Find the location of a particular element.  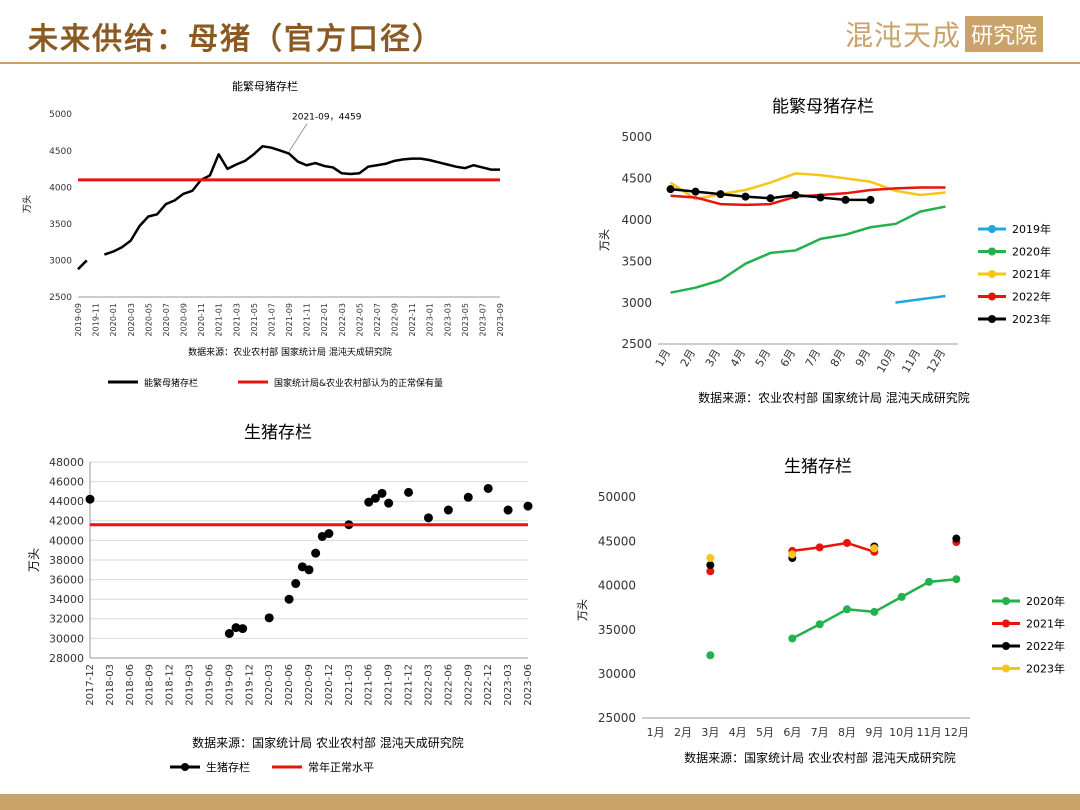

x-tick-label: 2020-12 is located at coordinates (329, 685).